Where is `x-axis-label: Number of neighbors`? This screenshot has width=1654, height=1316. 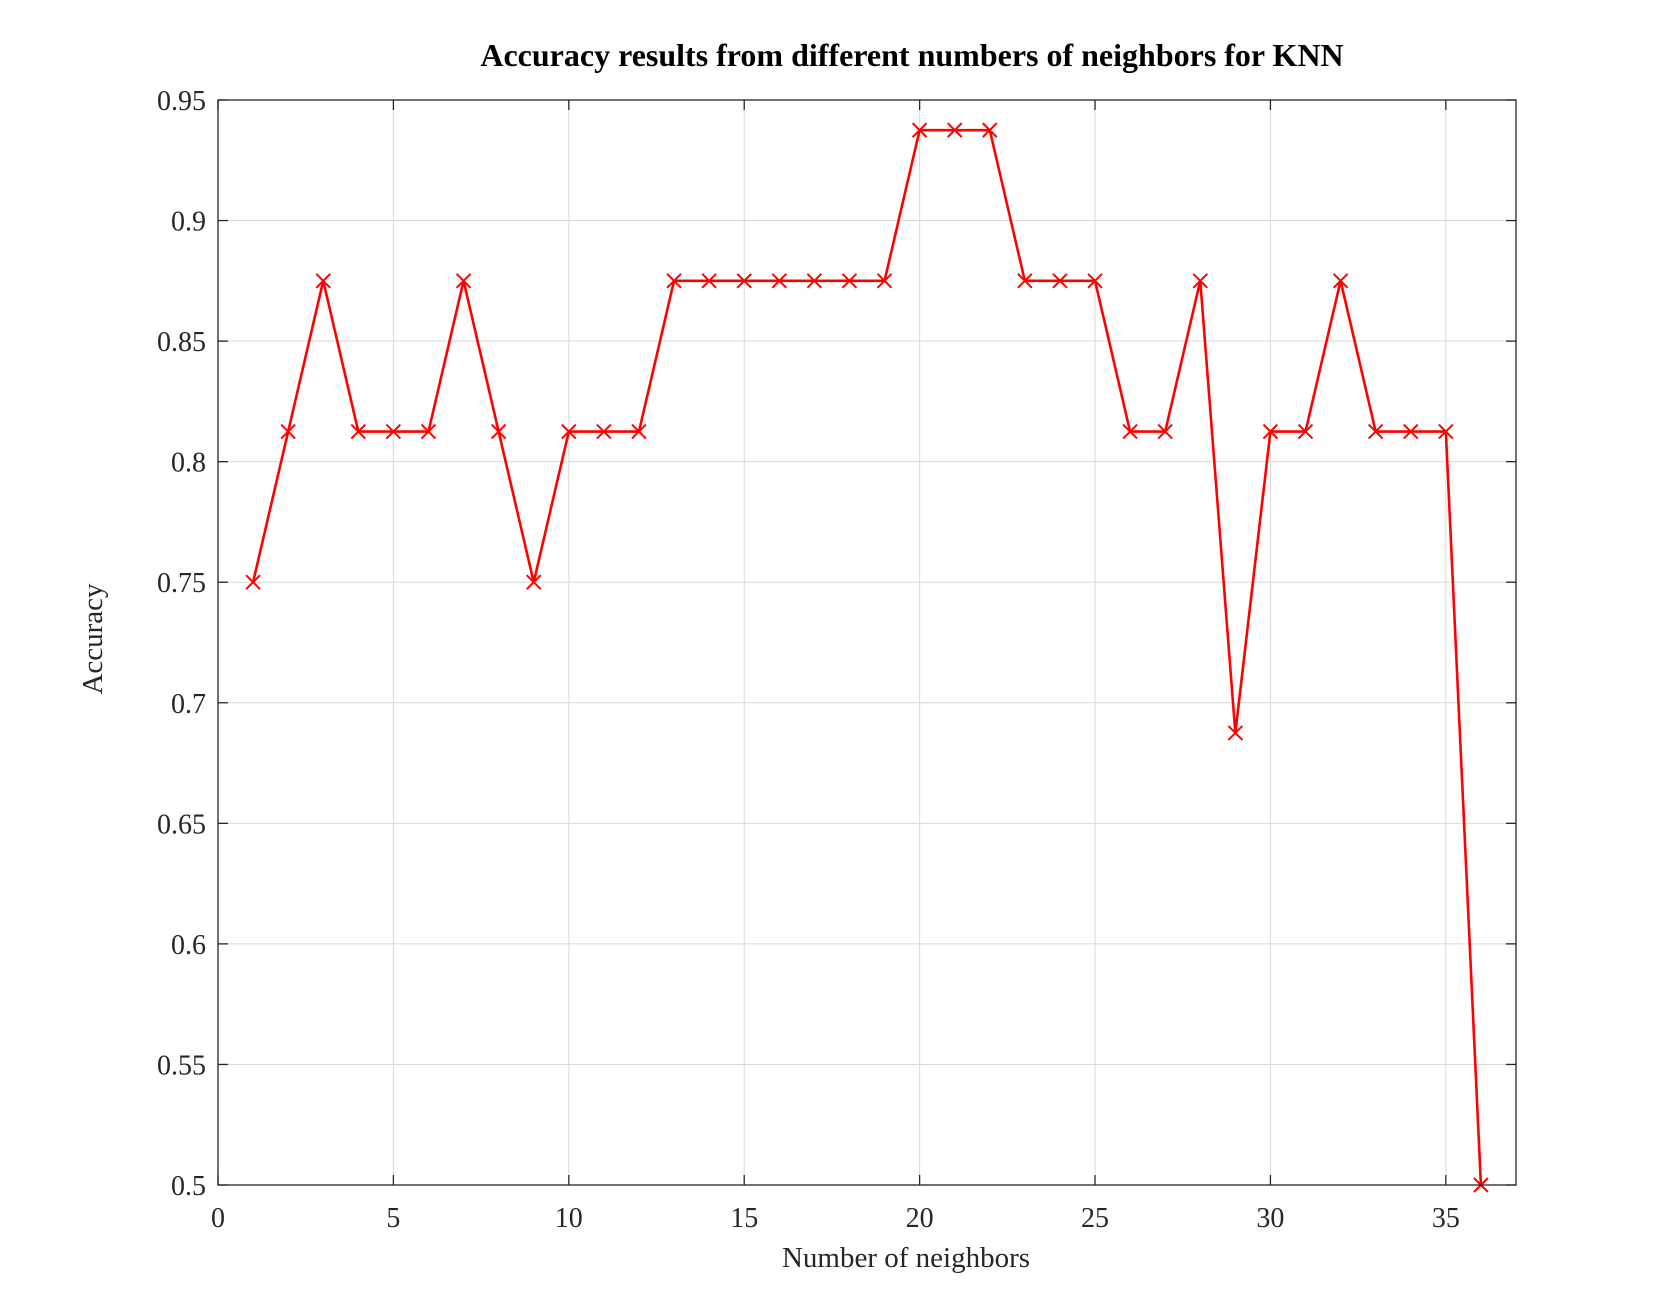 x-axis-label: Number of neighbors is located at coordinates (906, 1258).